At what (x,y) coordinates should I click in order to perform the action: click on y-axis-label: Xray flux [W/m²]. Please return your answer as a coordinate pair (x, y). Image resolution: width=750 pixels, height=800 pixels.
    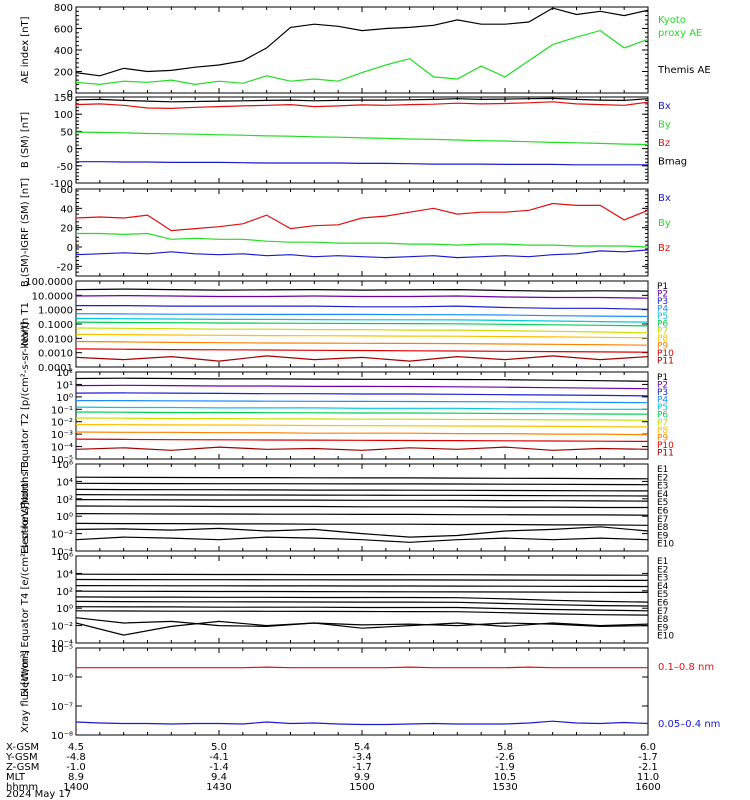
    Looking at the image, I should click on (25, 691).